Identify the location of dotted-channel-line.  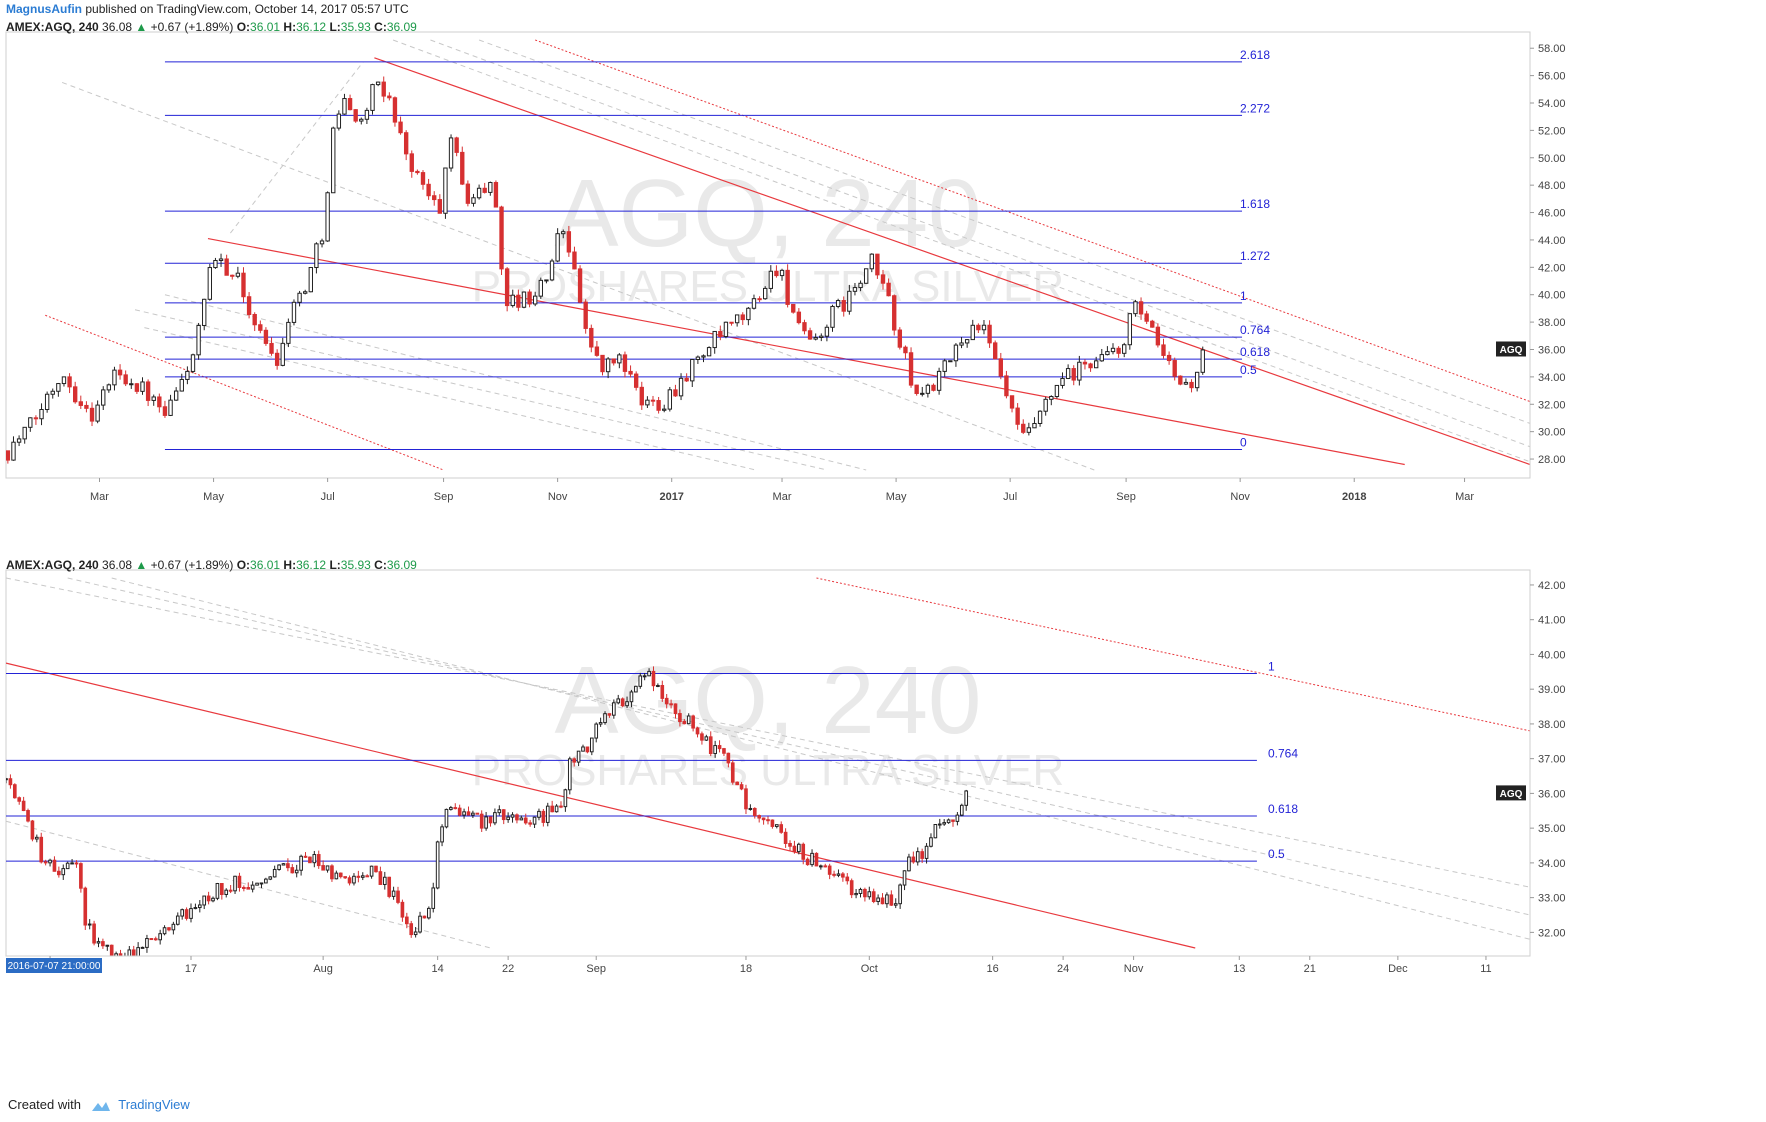
(244, 392).